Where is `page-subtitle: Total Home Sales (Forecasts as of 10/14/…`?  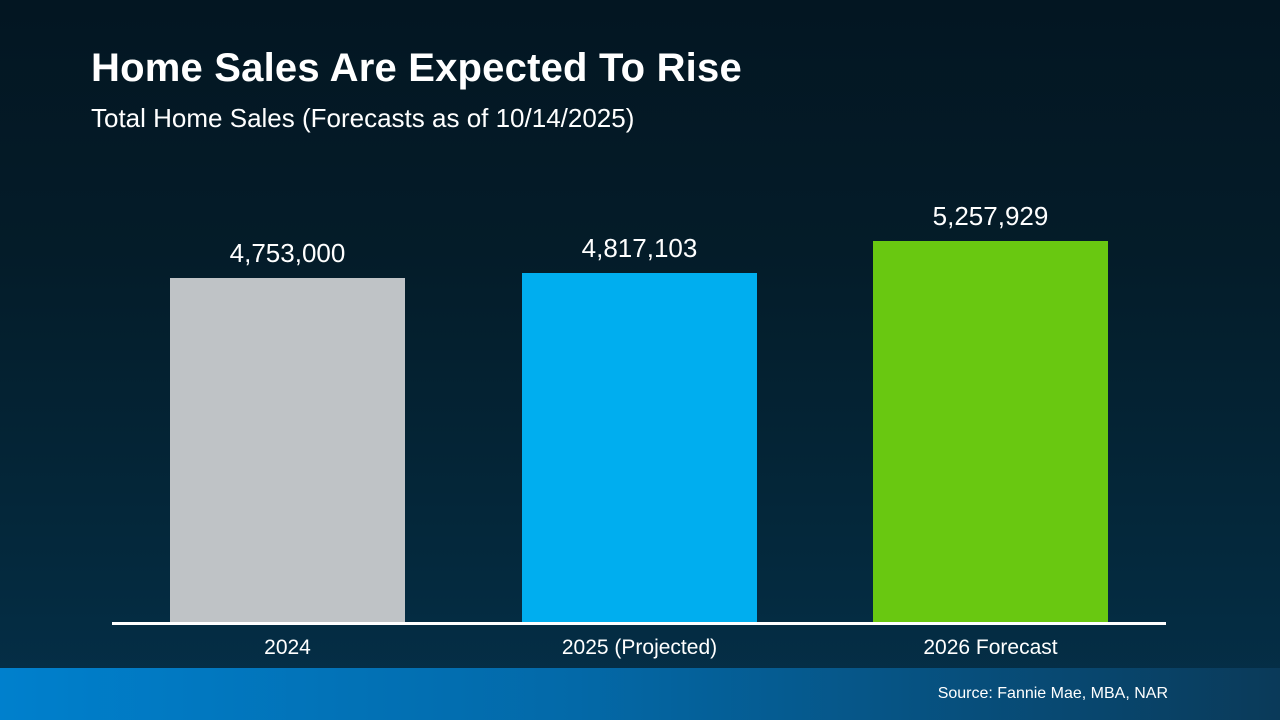
page-subtitle: Total Home Sales (Forecasts as of 10/14/… is located at coordinates (363, 118).